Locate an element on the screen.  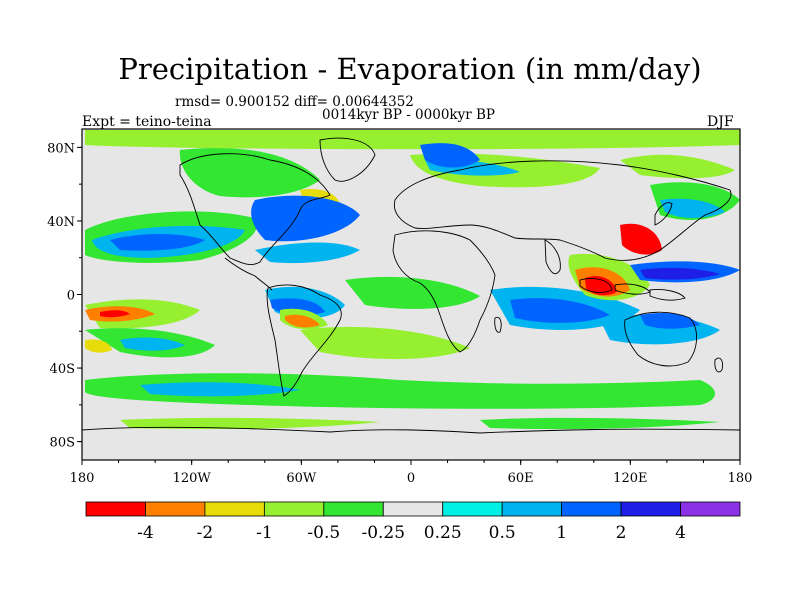
lat-label: 80N is located at coordinates (61, 148).